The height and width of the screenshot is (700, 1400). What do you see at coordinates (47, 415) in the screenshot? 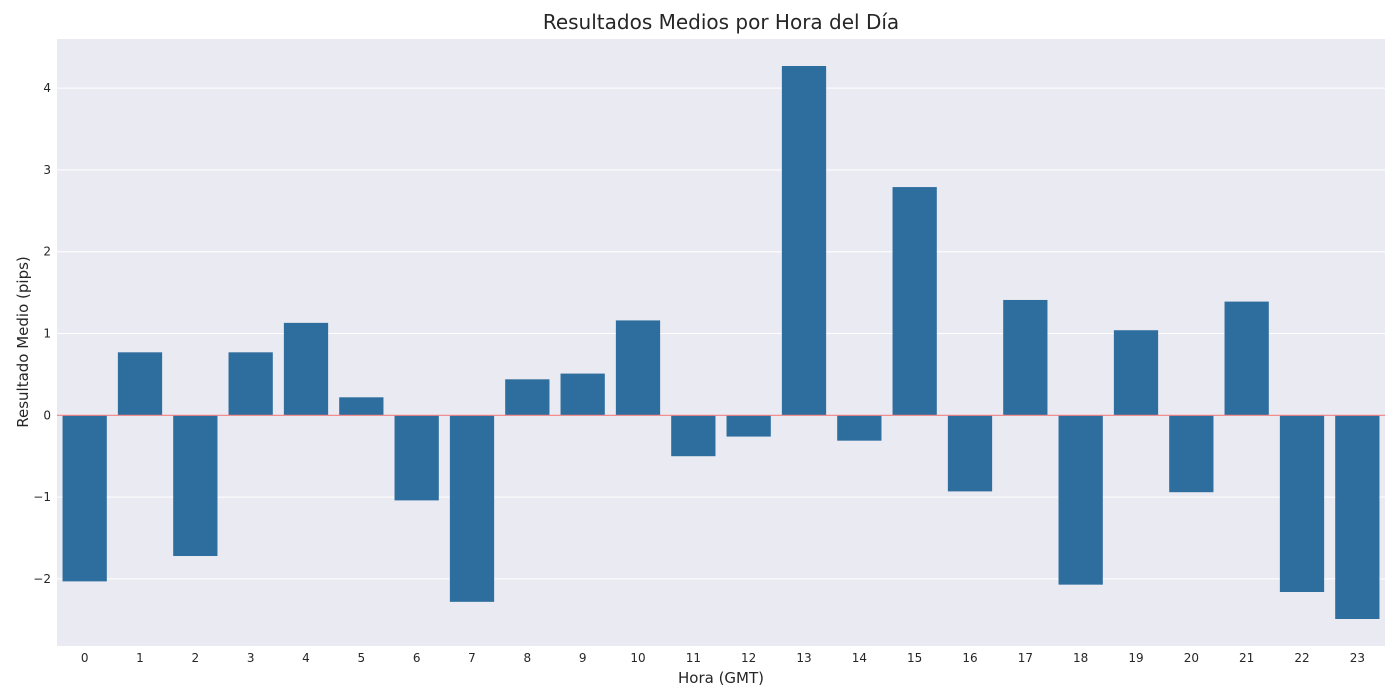
I see `y-tick-label: 0` at bounding box center [47, 415].